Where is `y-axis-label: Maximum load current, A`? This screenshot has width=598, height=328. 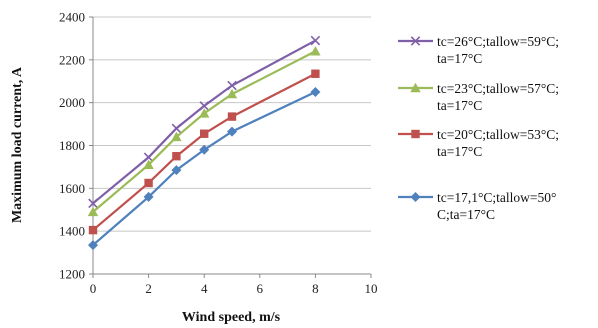
y-axis-label: Maximum load current, A is located at coordinates (17, 144).